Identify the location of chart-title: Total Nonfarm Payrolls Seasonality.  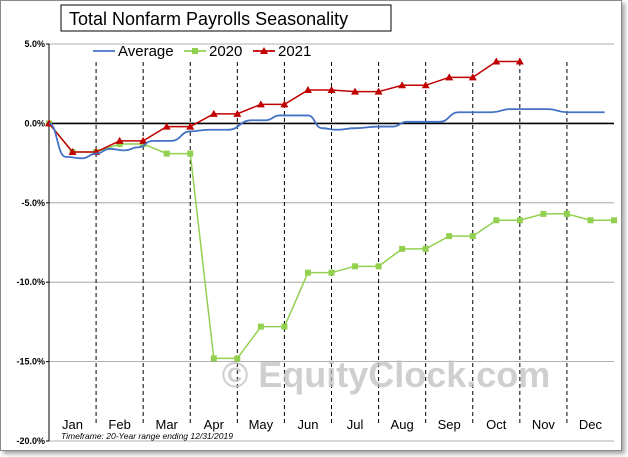
(208, 19).